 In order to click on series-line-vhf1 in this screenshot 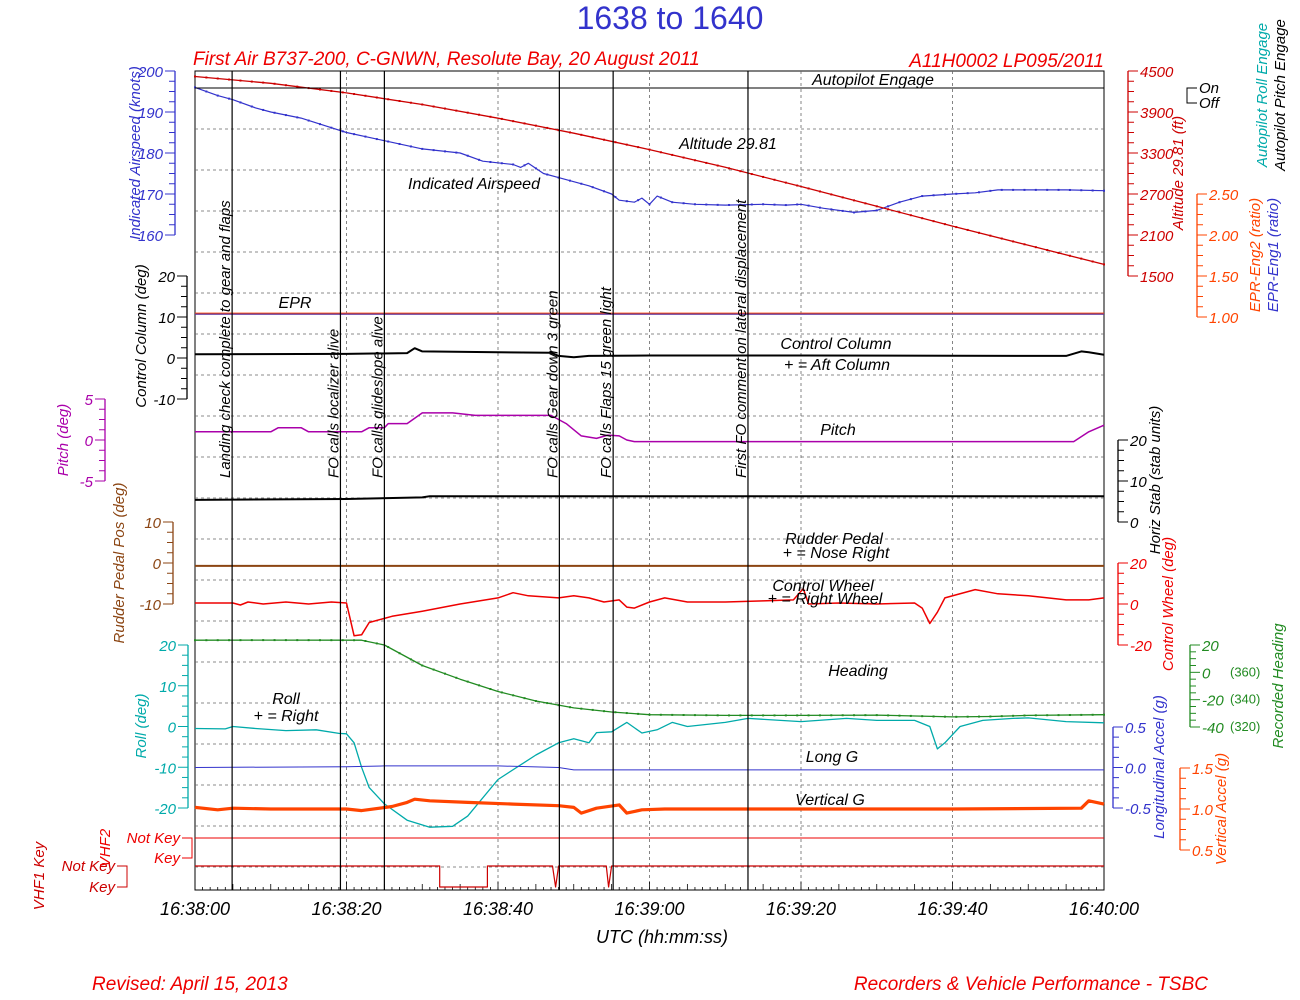, I will do `click(649, 876)`.